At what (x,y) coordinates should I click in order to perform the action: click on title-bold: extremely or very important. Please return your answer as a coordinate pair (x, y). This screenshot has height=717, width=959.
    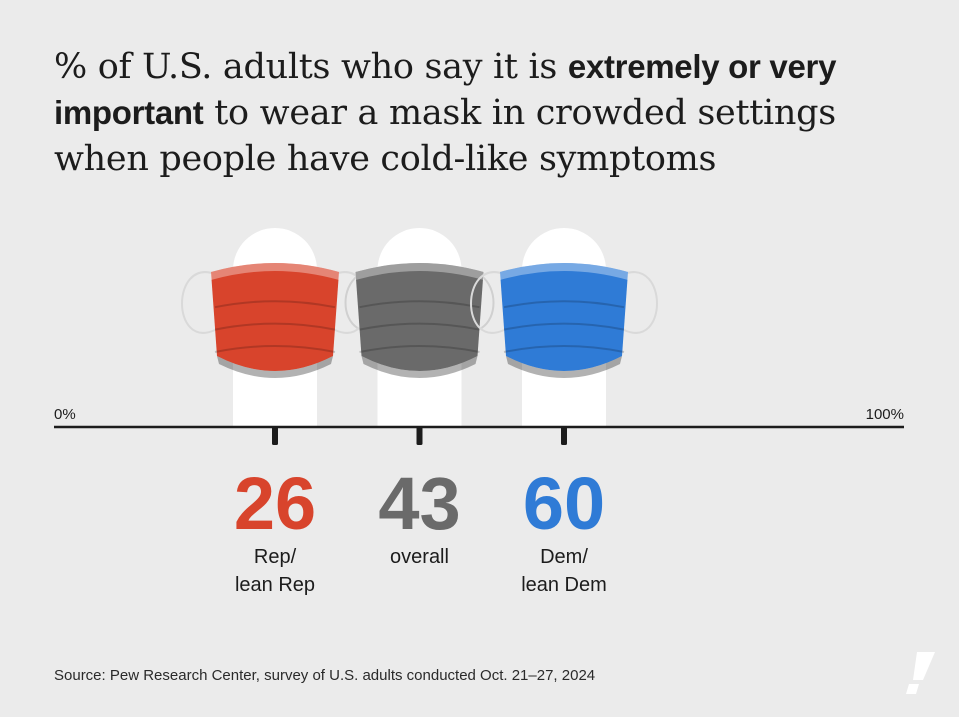
    Looking at the image, I should click on (445, 89).